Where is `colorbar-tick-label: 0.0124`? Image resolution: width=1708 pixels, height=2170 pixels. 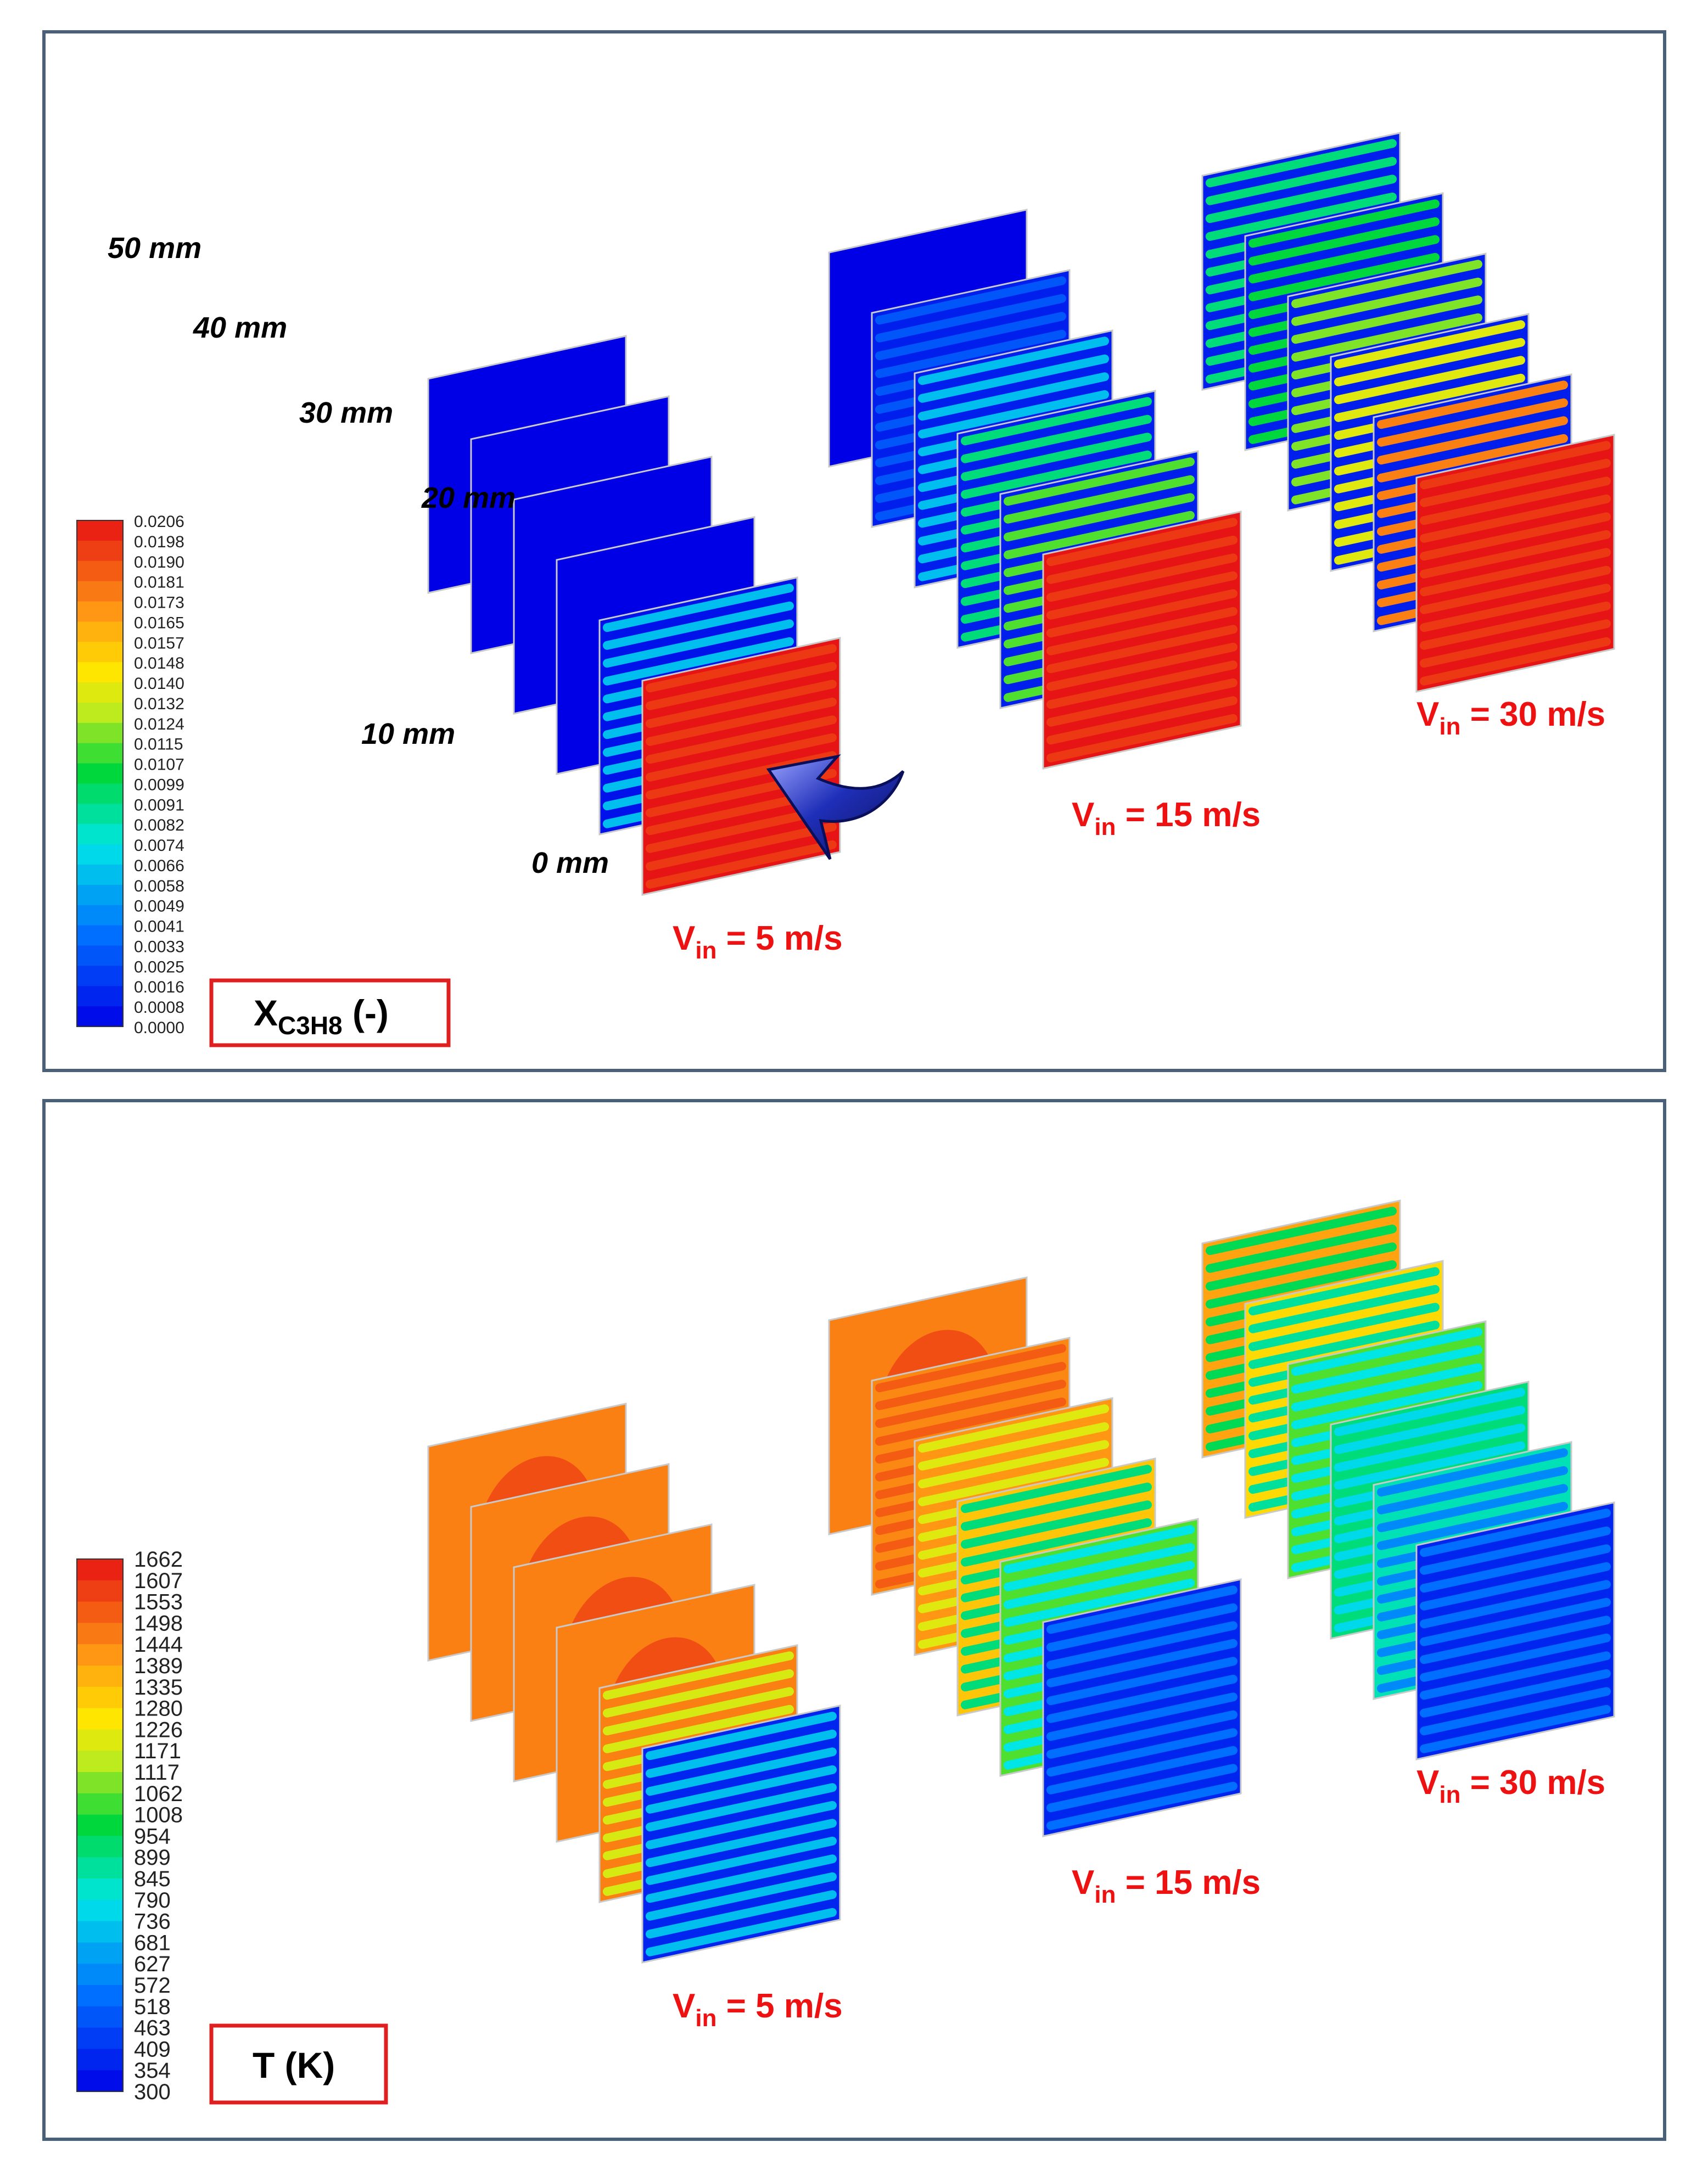 colorbar-tick-label: 0.0124 is located at coordinates (159, 724).